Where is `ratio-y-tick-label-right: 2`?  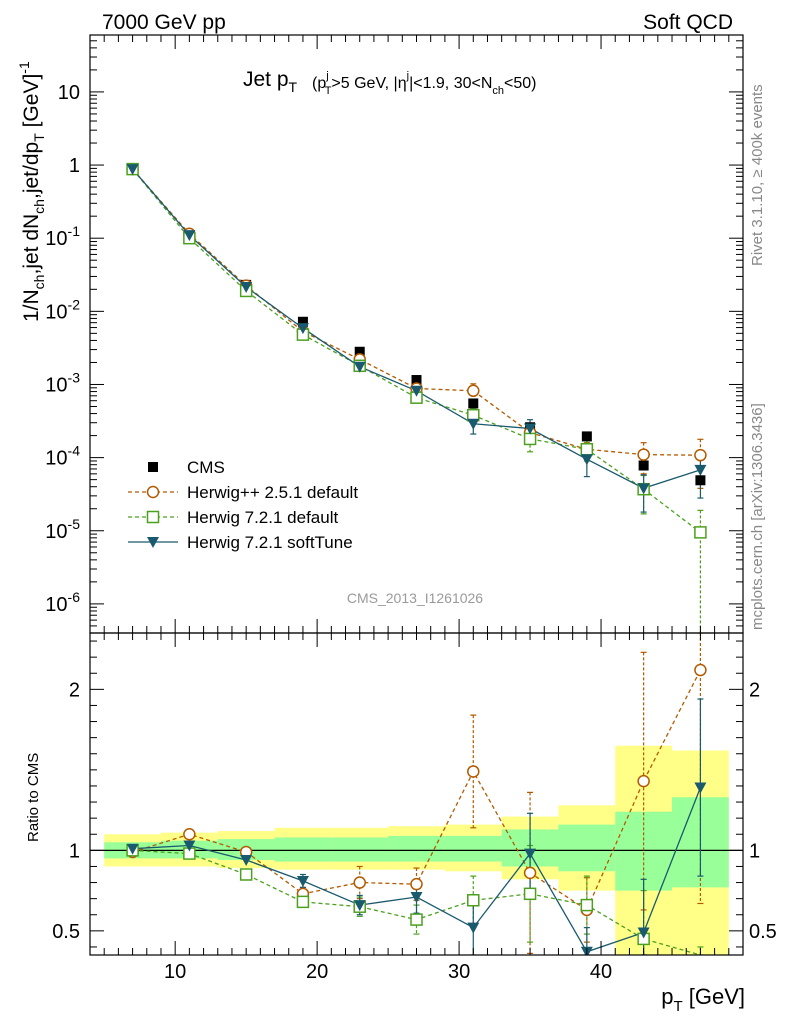
ratio-y-tick-label-right: 2 is located at coordinates (754, 690).